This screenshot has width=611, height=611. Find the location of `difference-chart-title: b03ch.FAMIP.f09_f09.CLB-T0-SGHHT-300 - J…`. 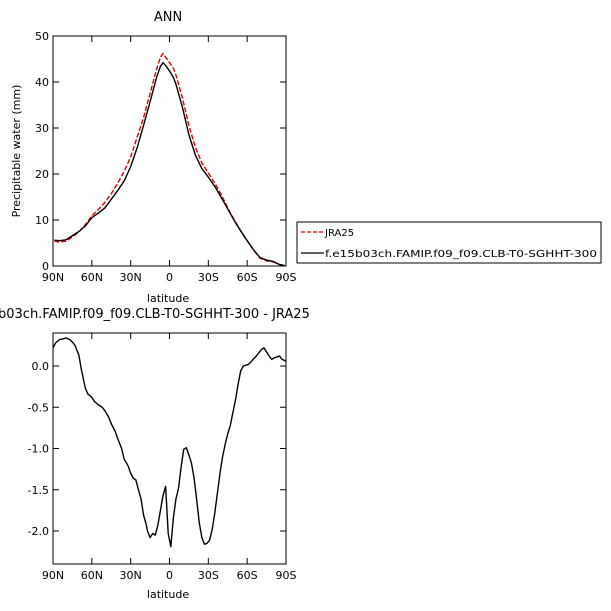

difference-chart-title: b03ch.FAMIP.f09_f09.CLB-T0-SGHHT-300 - J… is located at coordinates (155, 314).